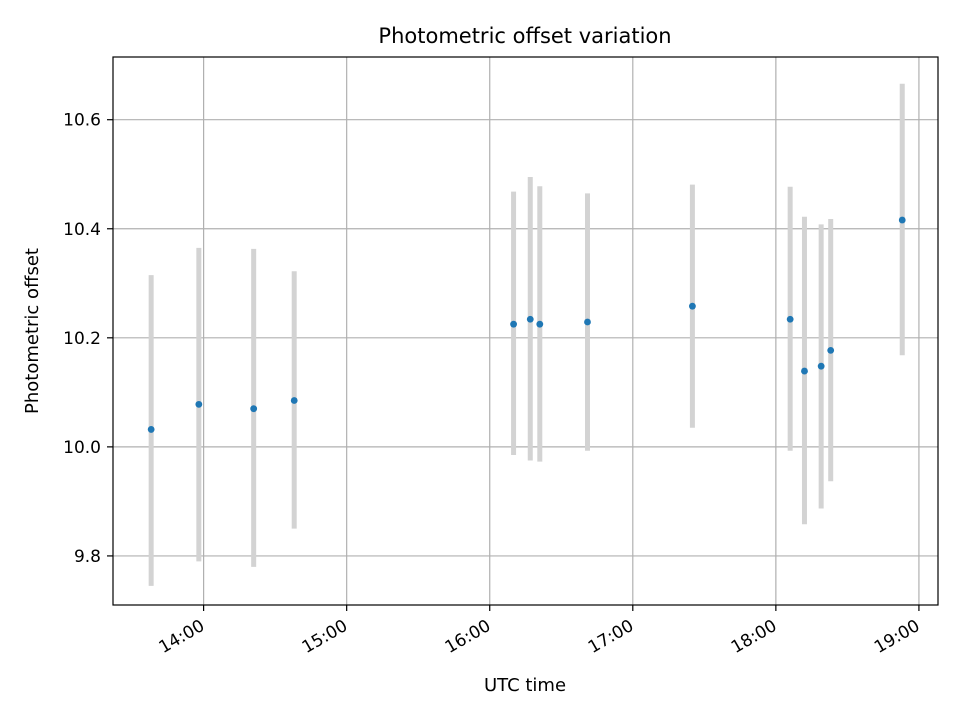 This screenshot has width=960, height=720. I want to click on y-tick-label: 10.2, so click(82, 339).